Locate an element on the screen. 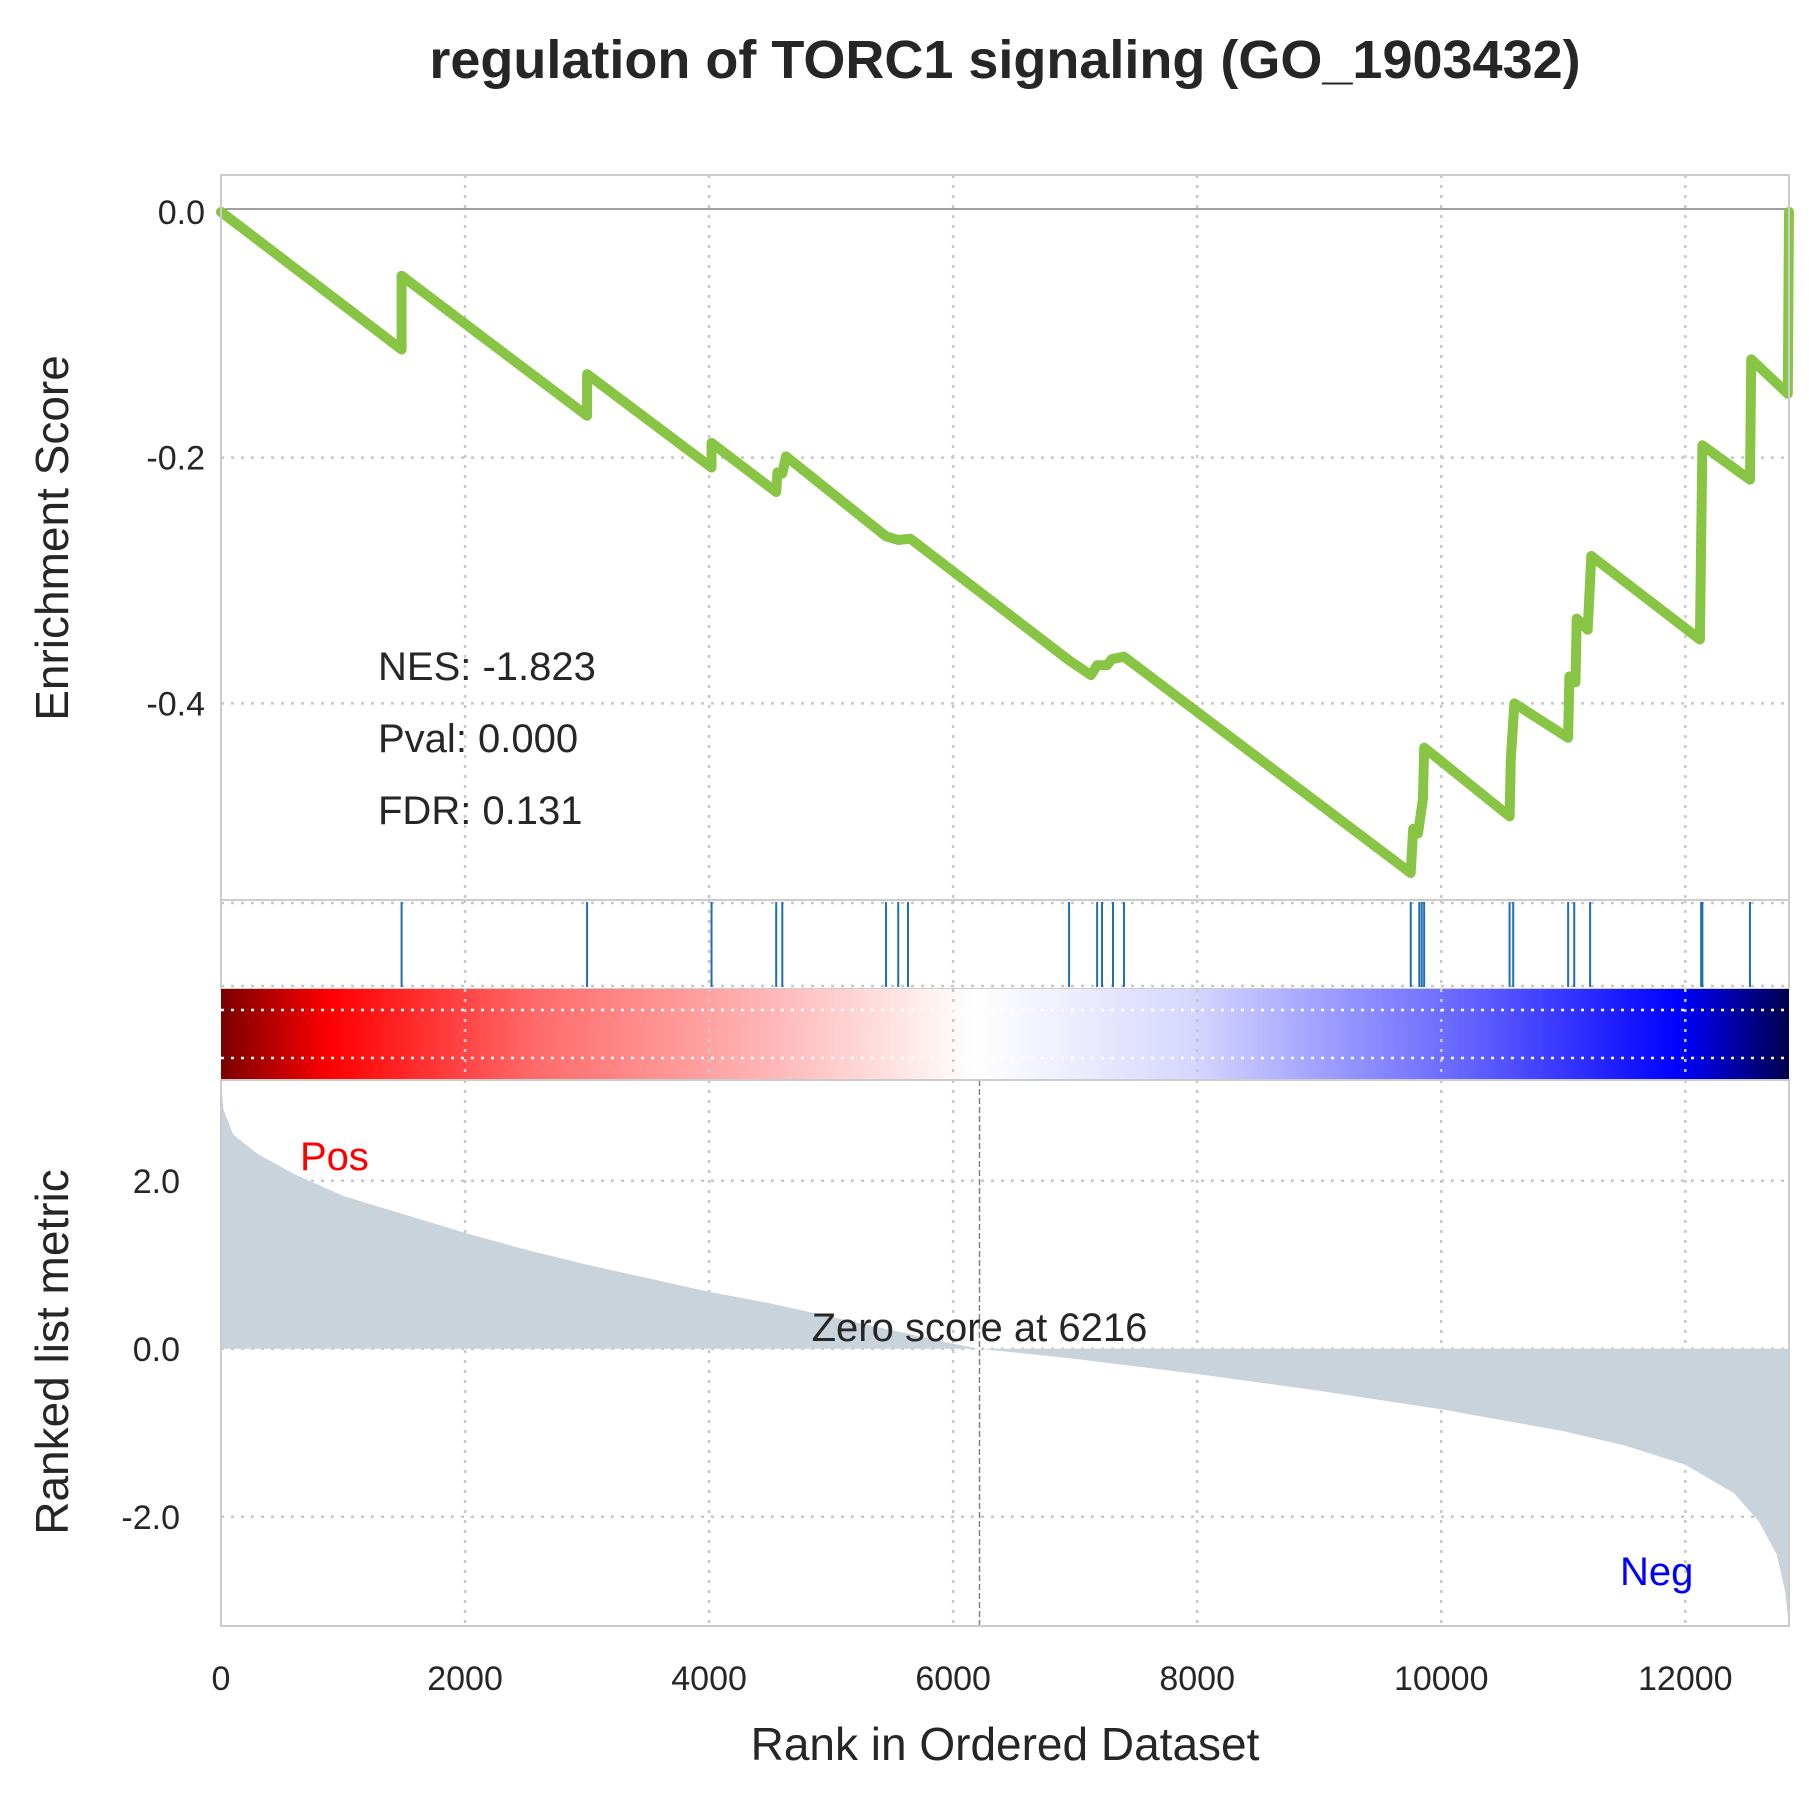  pval-label: Pval: 0.000 is located at coordinates (478, 739).